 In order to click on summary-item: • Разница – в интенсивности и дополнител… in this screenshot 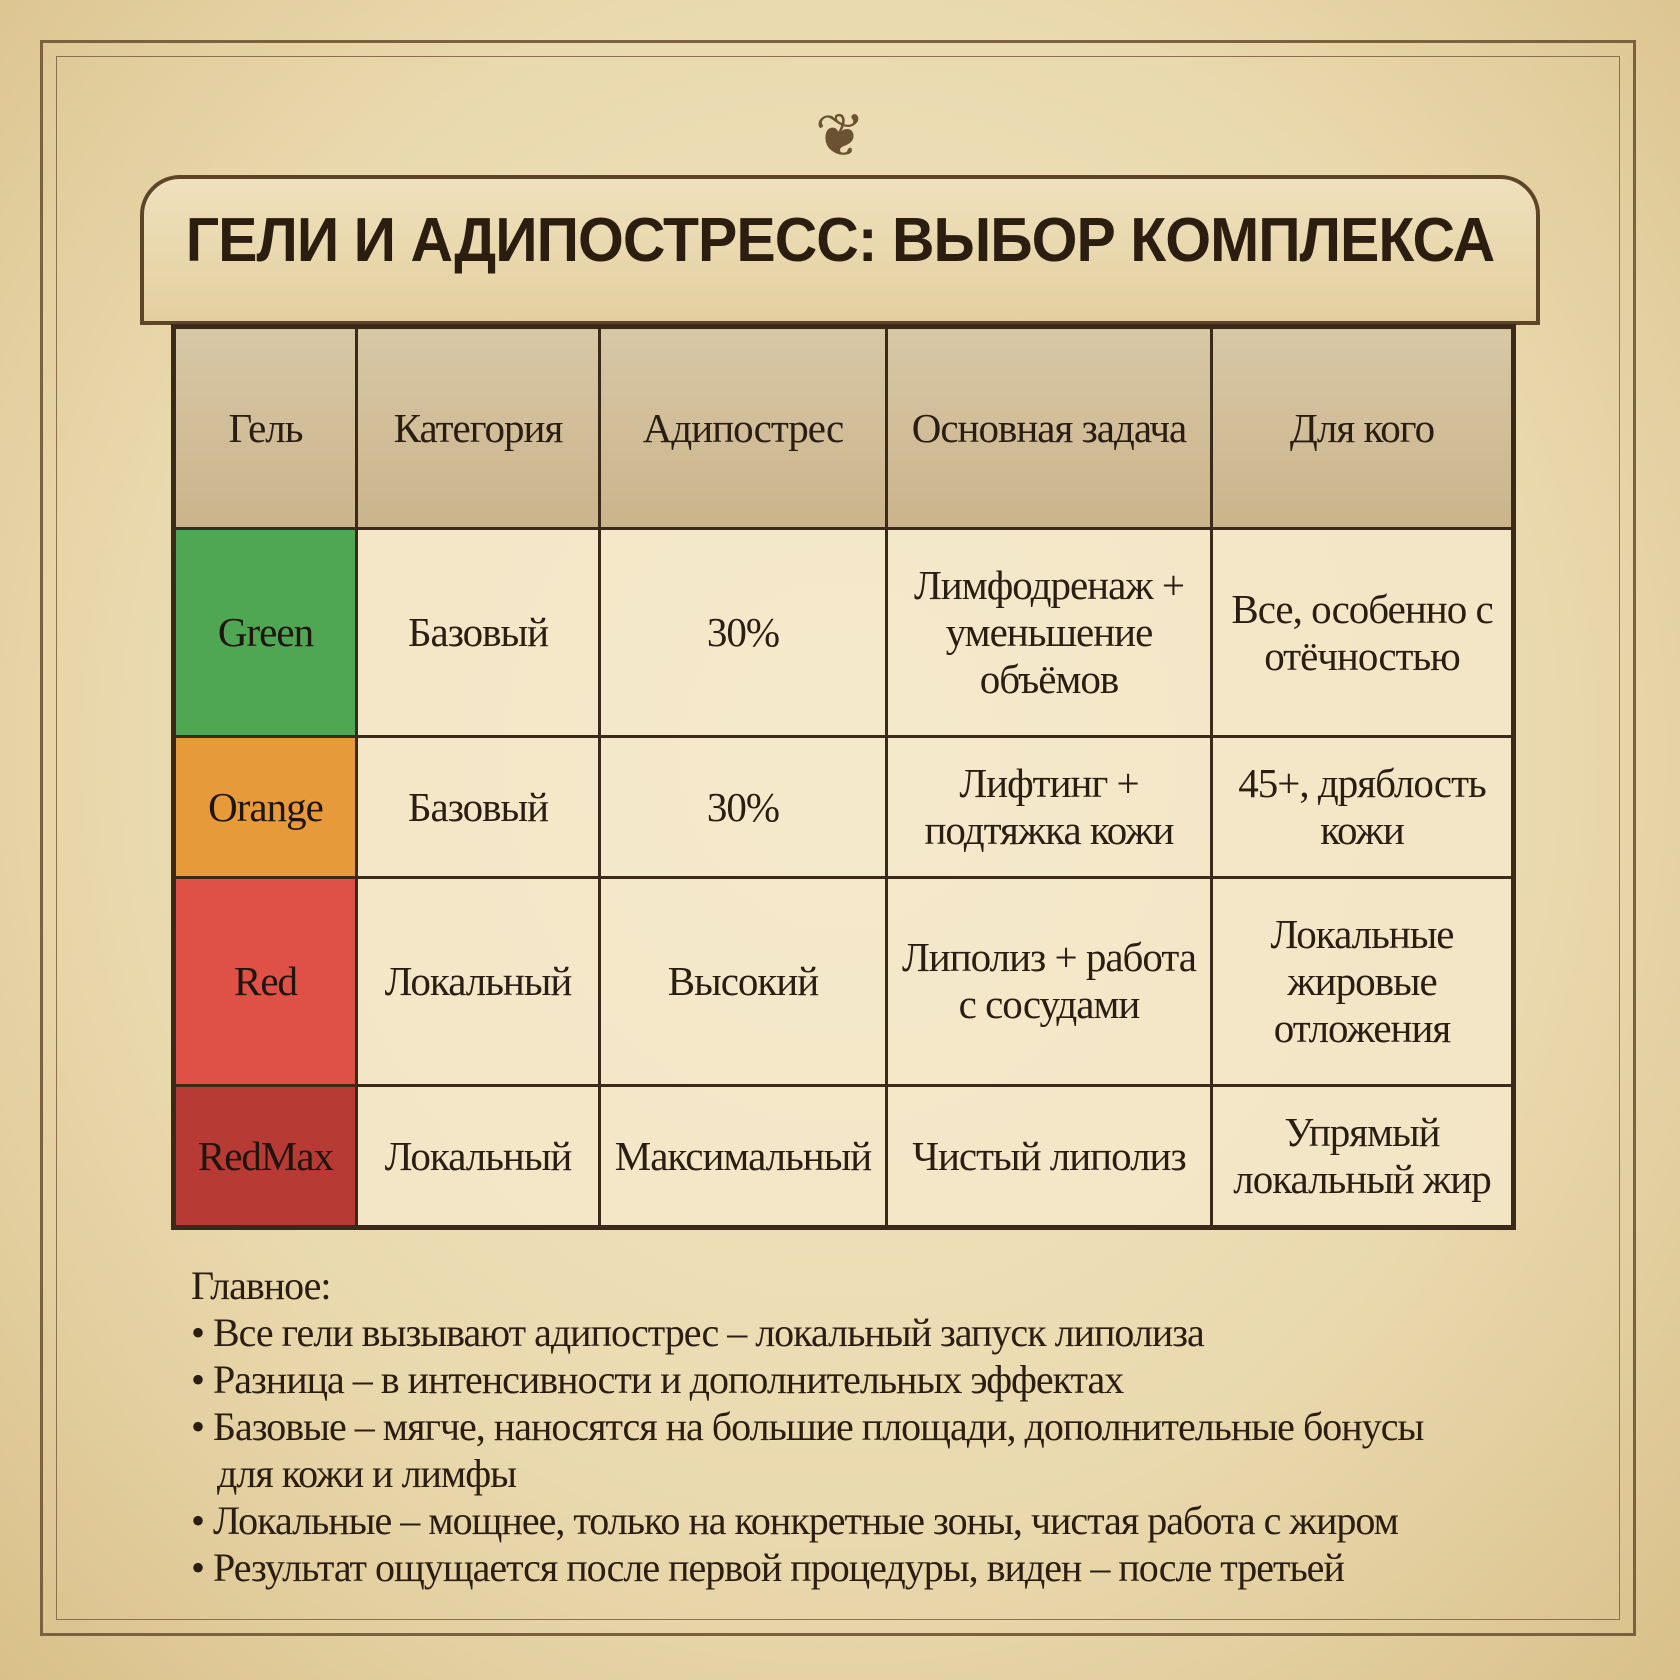, I will do `click(657, 1379)`.